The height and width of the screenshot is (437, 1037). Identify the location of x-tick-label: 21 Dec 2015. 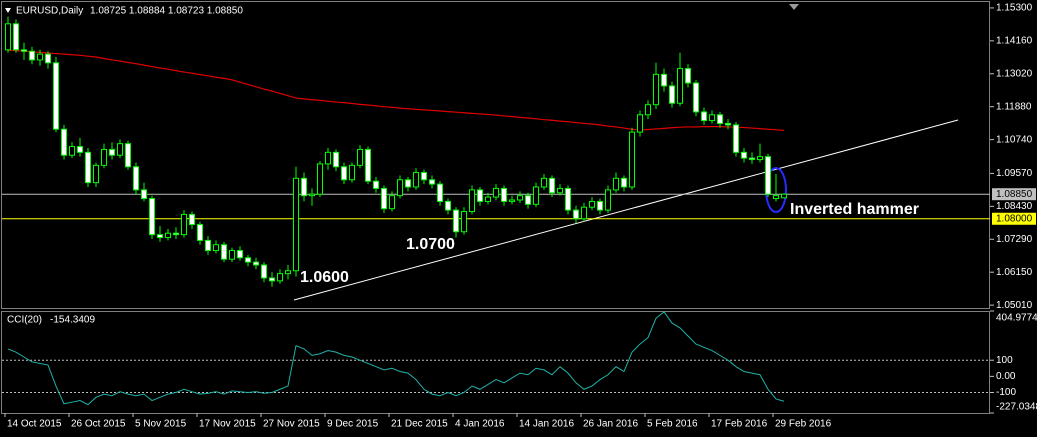
(419, 424).